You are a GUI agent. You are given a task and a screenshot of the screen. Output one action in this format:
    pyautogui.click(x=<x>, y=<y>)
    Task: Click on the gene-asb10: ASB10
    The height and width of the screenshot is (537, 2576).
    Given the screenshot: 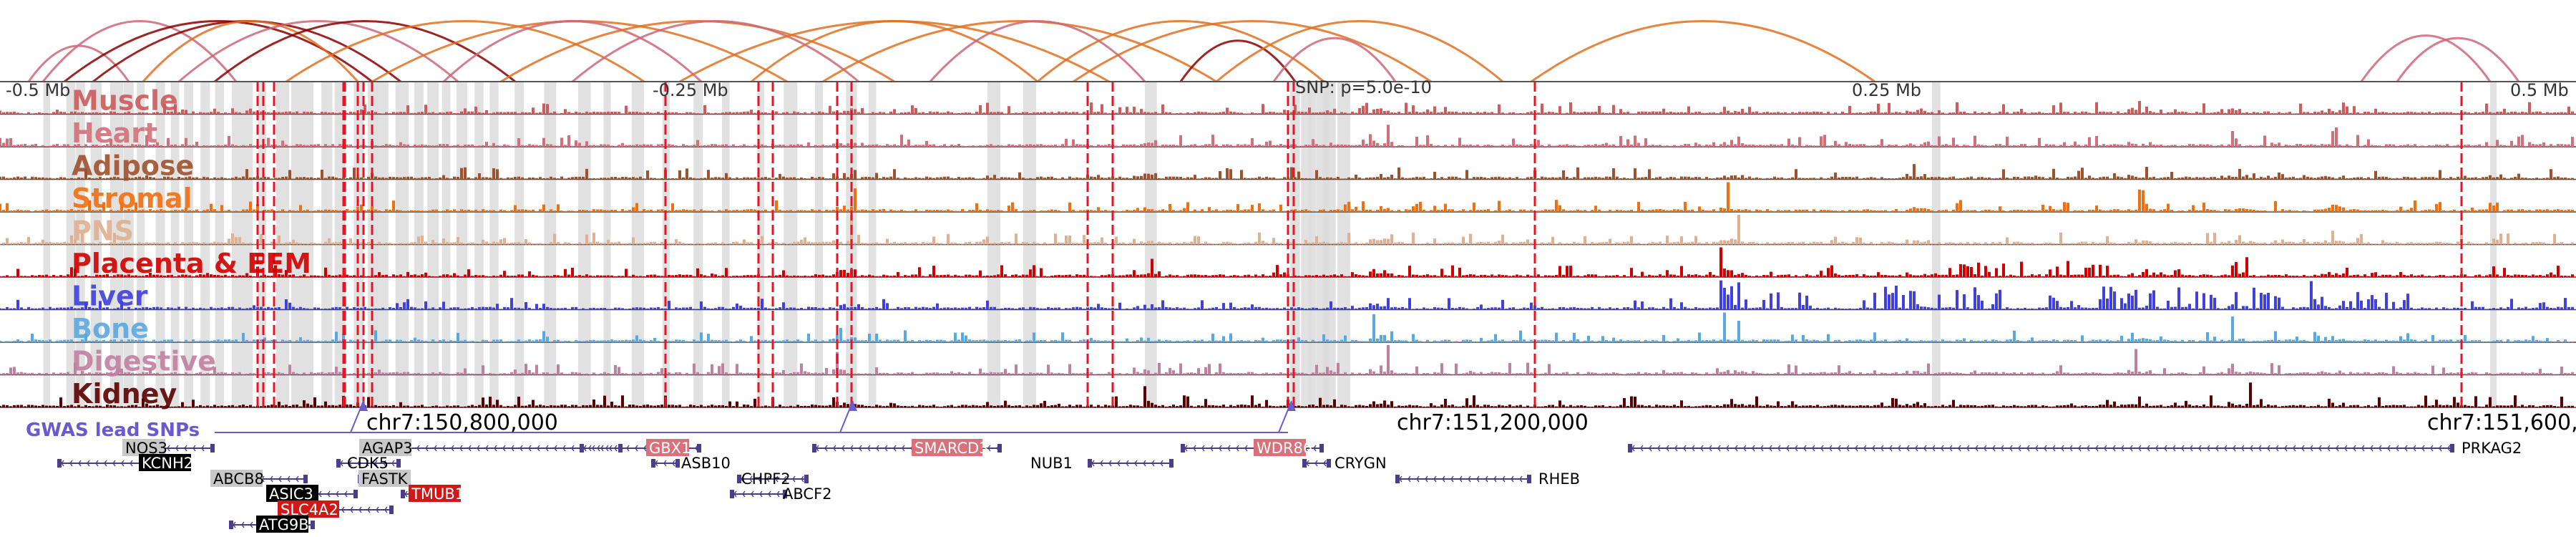 What is the action you would take?
    pyautogui.click(x=691, y=463)
    